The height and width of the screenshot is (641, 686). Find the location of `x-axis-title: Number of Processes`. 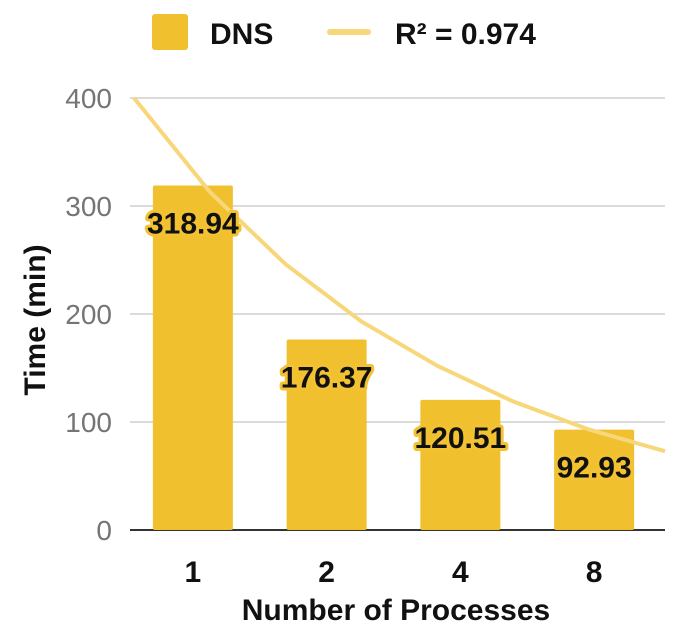

x-axis-title: Number of Processes is located at coordinates (396, 610).